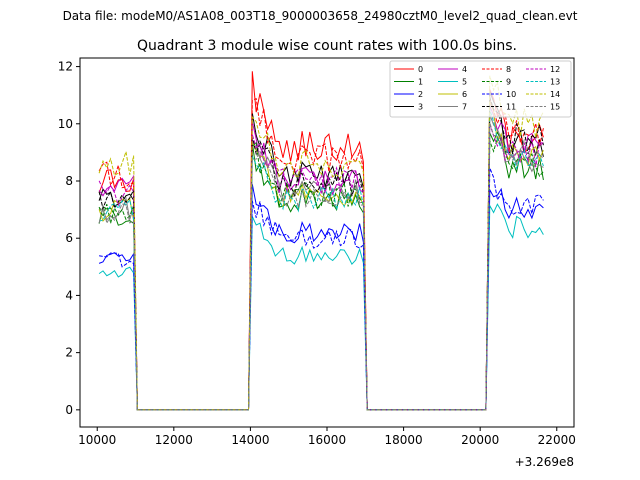 Image resolution: width=640 pixels, height=480 pixels. I want to click on x-tick-label-0: 10000, so click(97, 440).